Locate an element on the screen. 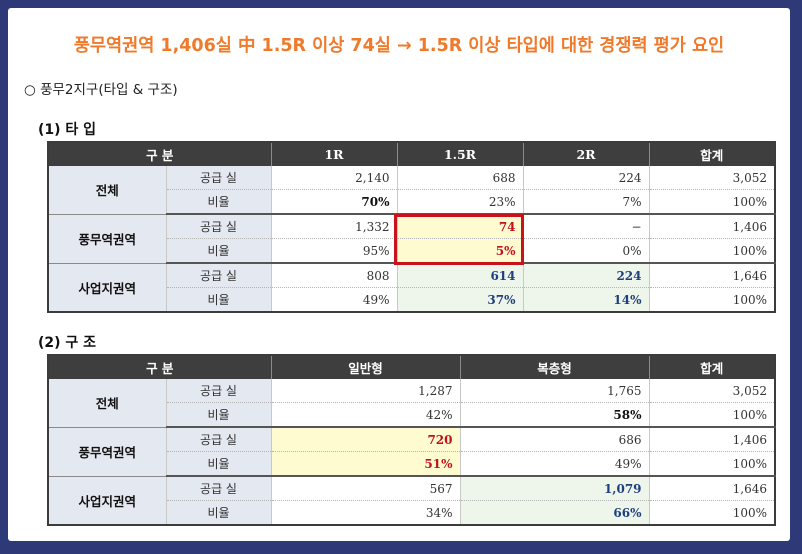  table-row: 비율 49% 37% 14% 100% is located at coordinates (412, 299).